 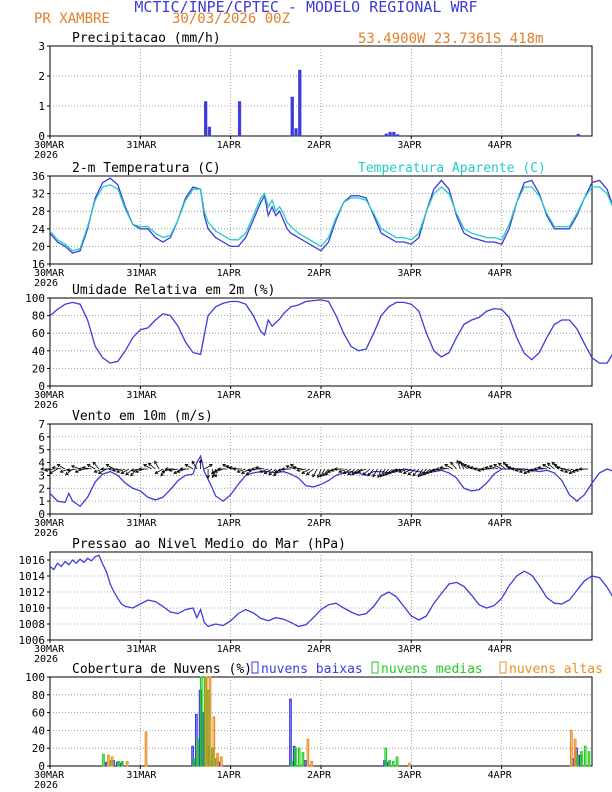 What do you see at coordinates (451, 39) in the screenshot?
I see `coordinates-label: 53.4900W 23.7361S 418m` at bounding box center [451, 39].